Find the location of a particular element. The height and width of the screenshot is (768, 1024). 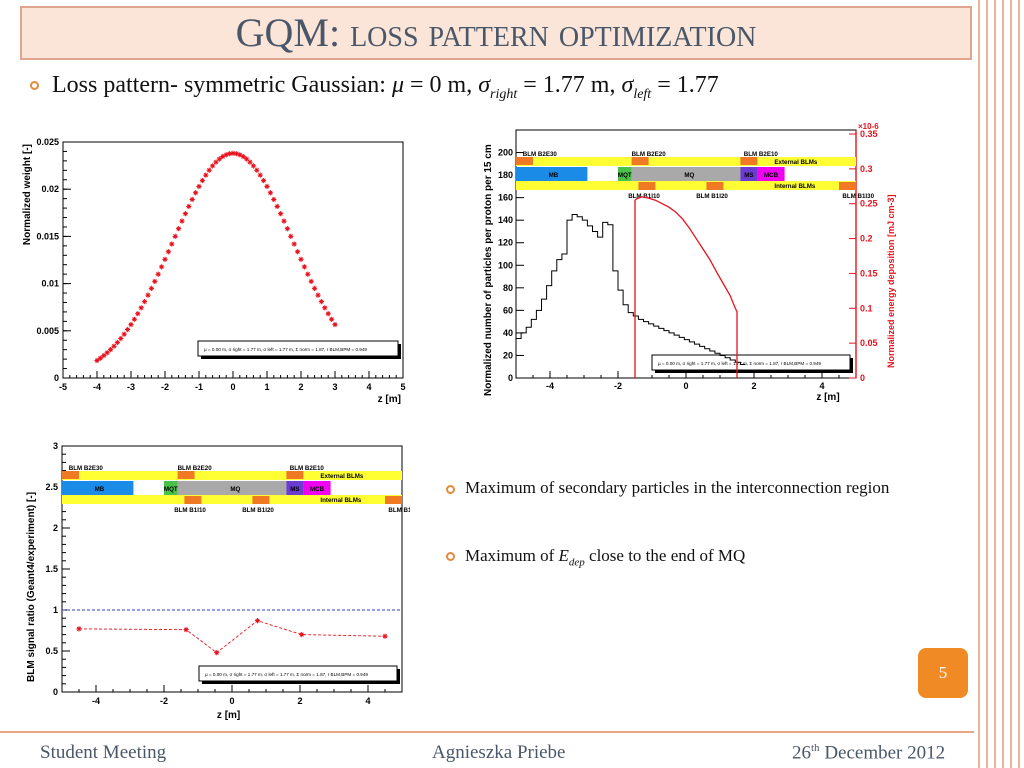

slide-title: GQM: loss pattern optimization is located at coordinates (496, 33).